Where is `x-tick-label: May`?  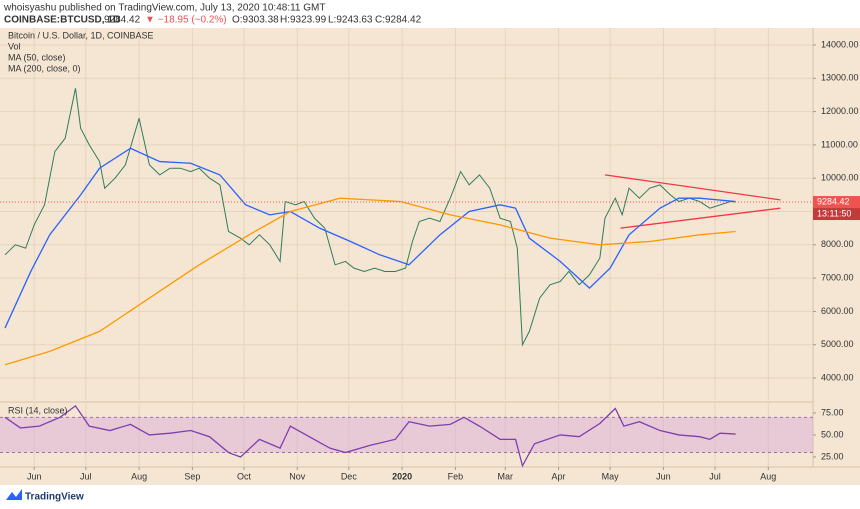 x-tick-label: May is located at coordinates (611, 476).